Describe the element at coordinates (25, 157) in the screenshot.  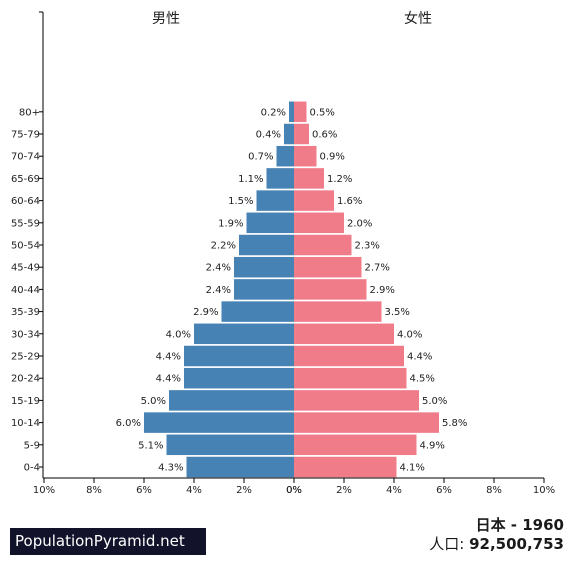
I see `age-group-label: 70-74` at that location.